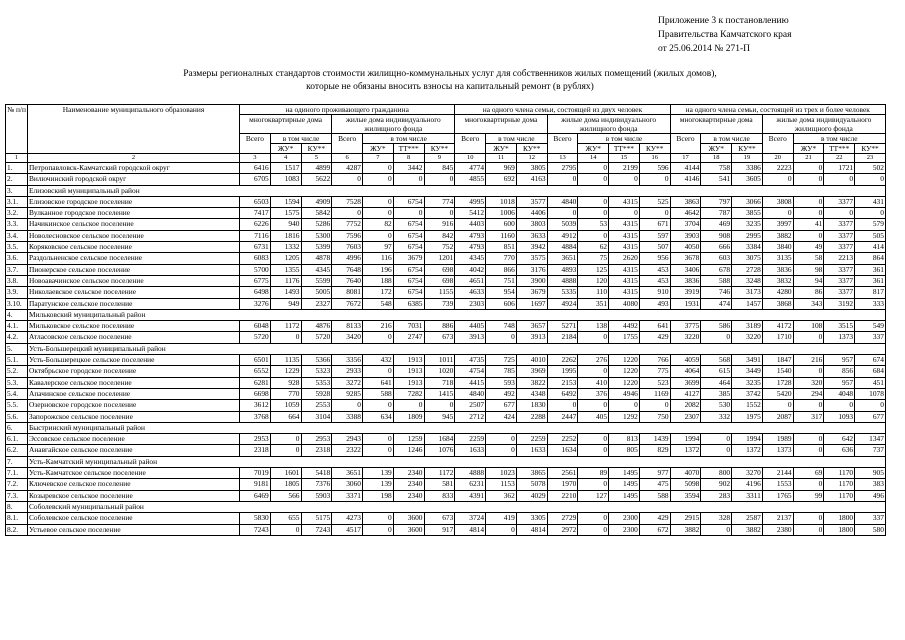 This screenshot has width=905, height=640. Describe the element at coordinates (470, 394) in the screenshot. I see `value-cell: 4840` at that location.